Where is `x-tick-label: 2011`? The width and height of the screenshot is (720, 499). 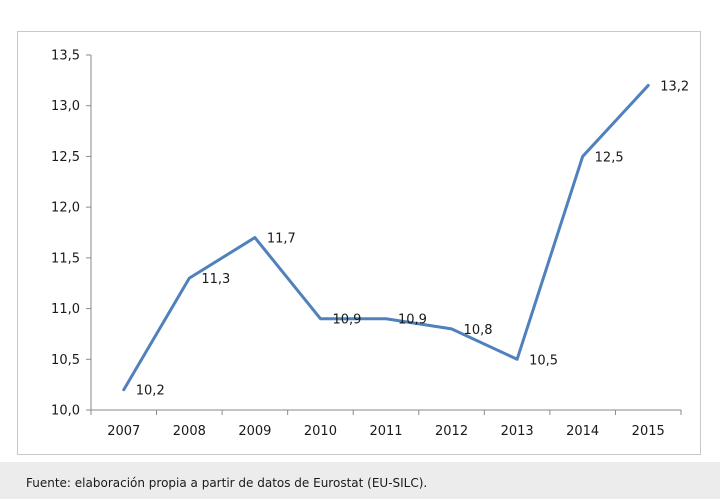
x-tick-label: 2011 is located at coordinates (385, 431).